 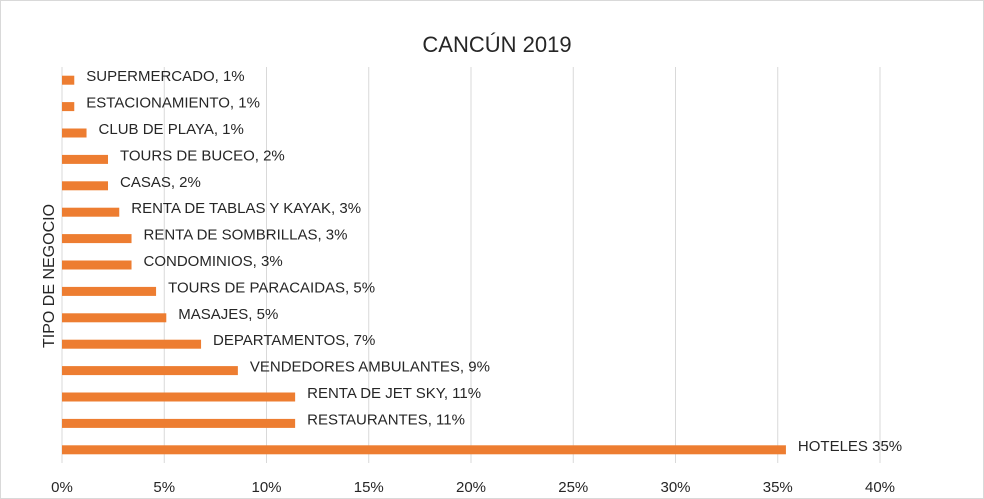 I want to click on data-label: HOTELES 35%, so click(x=850, y=446).